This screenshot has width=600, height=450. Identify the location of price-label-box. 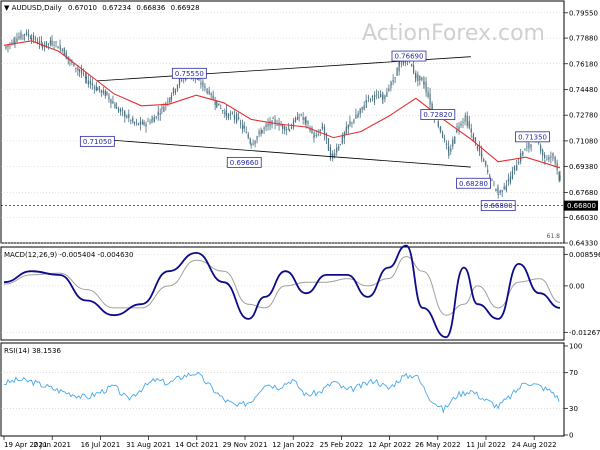
(97, 141).